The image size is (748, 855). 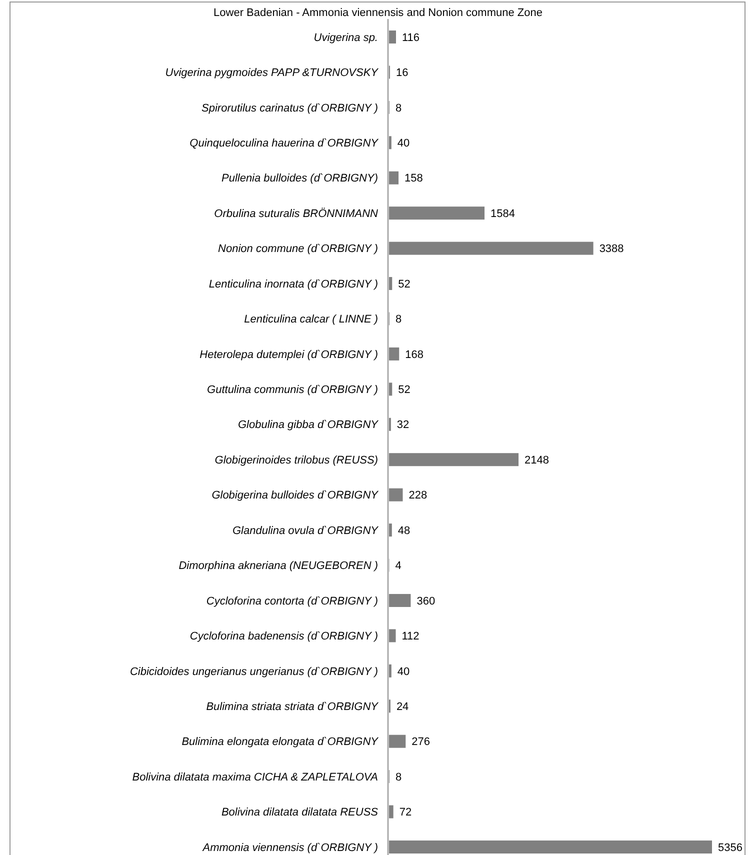 What do you see at coordinates (346, 38) in the screenshot?
I see `y-tick-label: Uvigerina sp.` at bounding box center [346, 38].